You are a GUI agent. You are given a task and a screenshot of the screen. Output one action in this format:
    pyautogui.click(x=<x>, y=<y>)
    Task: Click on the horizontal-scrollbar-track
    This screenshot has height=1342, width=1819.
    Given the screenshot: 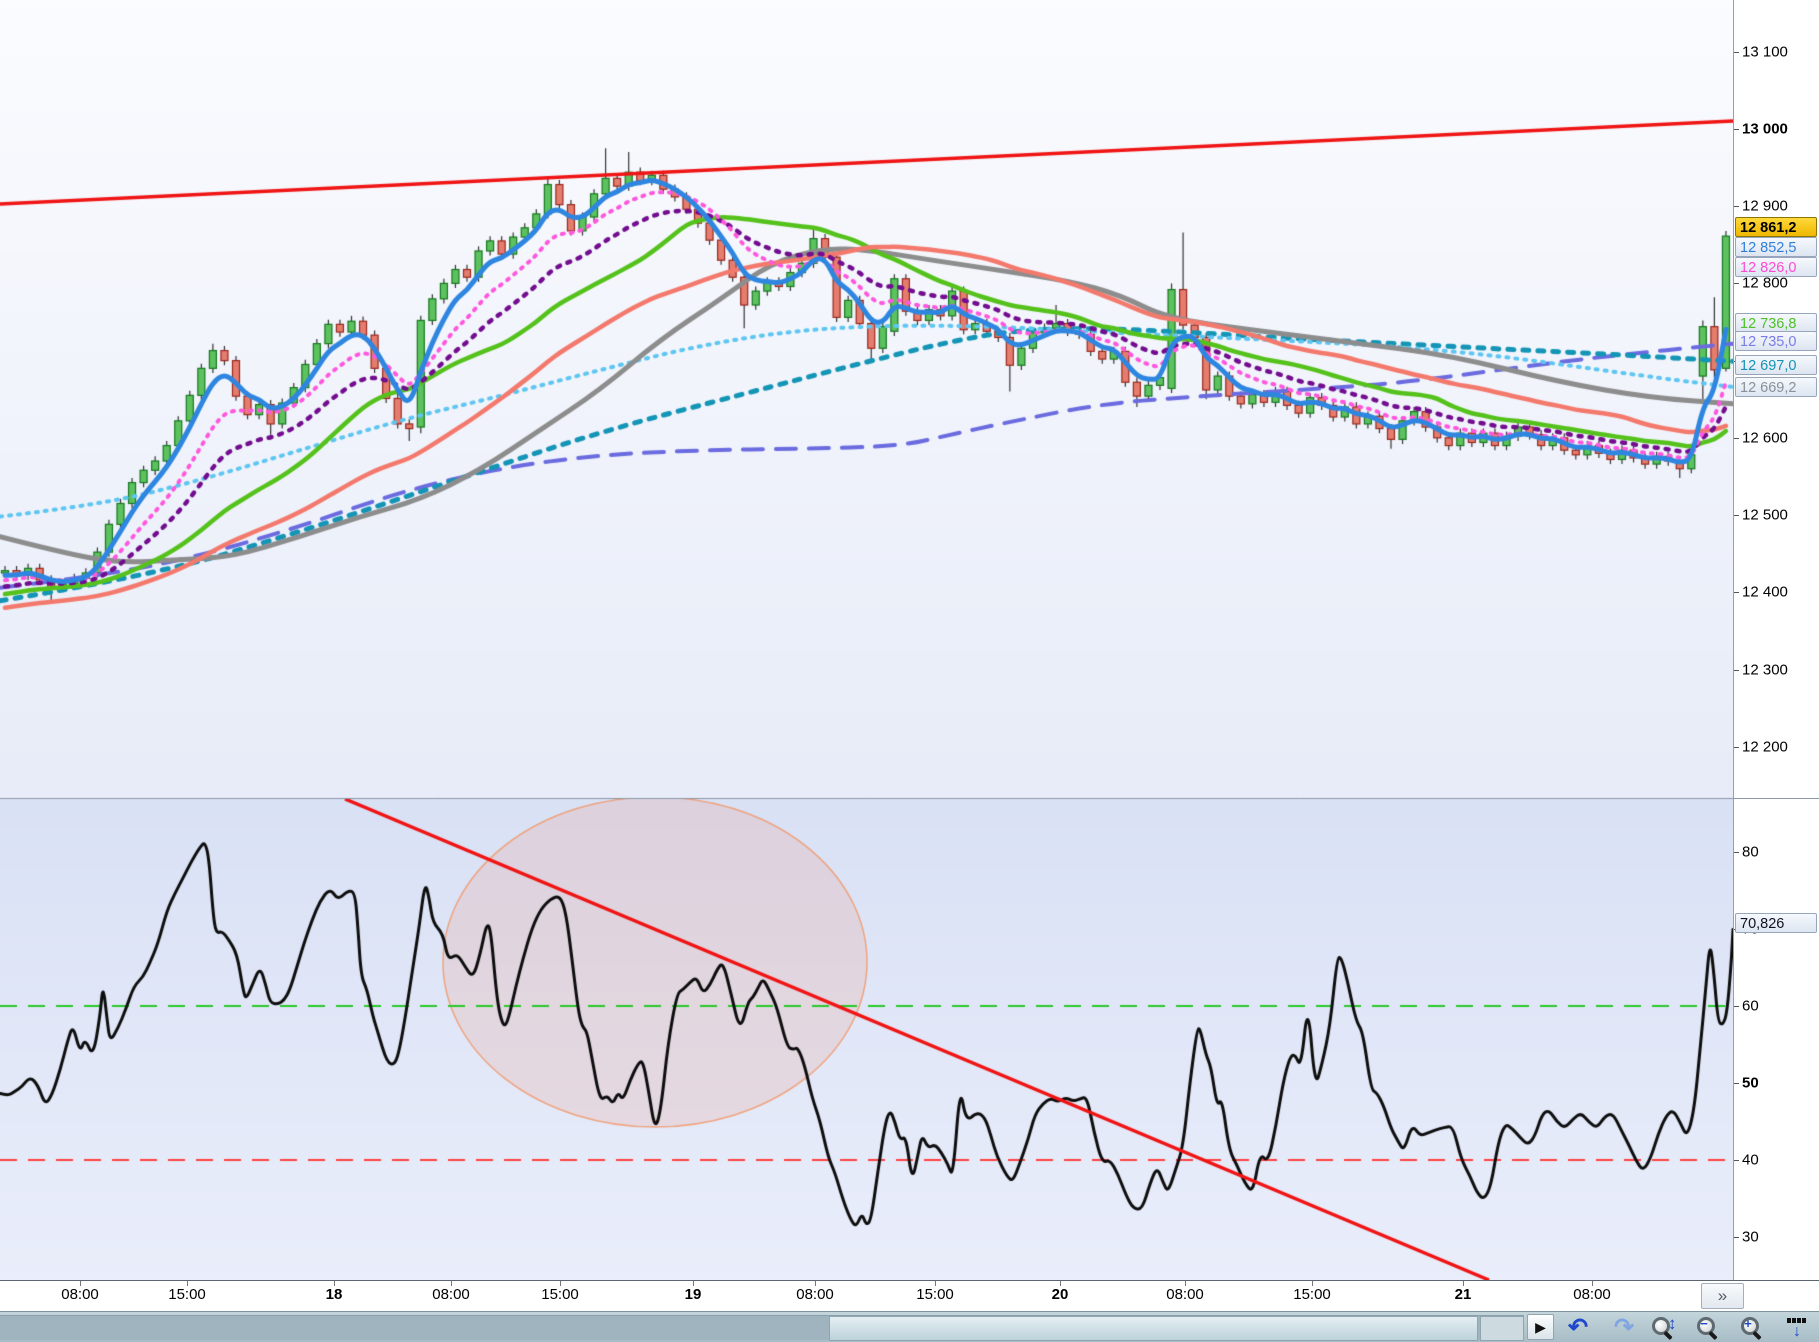 What is the action you would take?
    pyautogui.click(x=762, y=1328)
    